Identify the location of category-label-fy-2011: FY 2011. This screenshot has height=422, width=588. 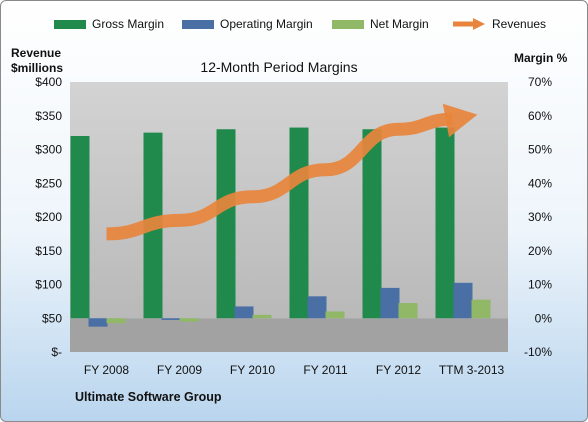
(325, 370).